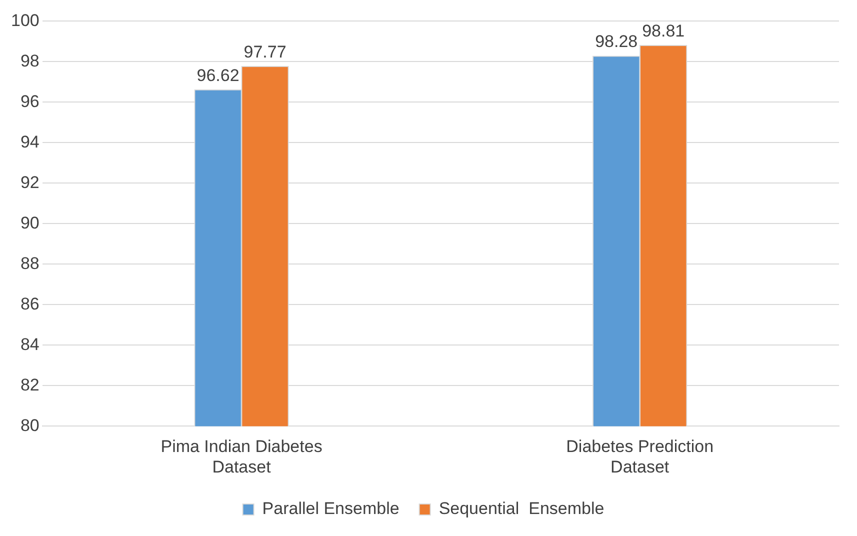 The image size is (857, 536). Describe the element at coordinates (331, 508) in the screenshot. I see `legend-label: Parallel Ensemble` at that location.